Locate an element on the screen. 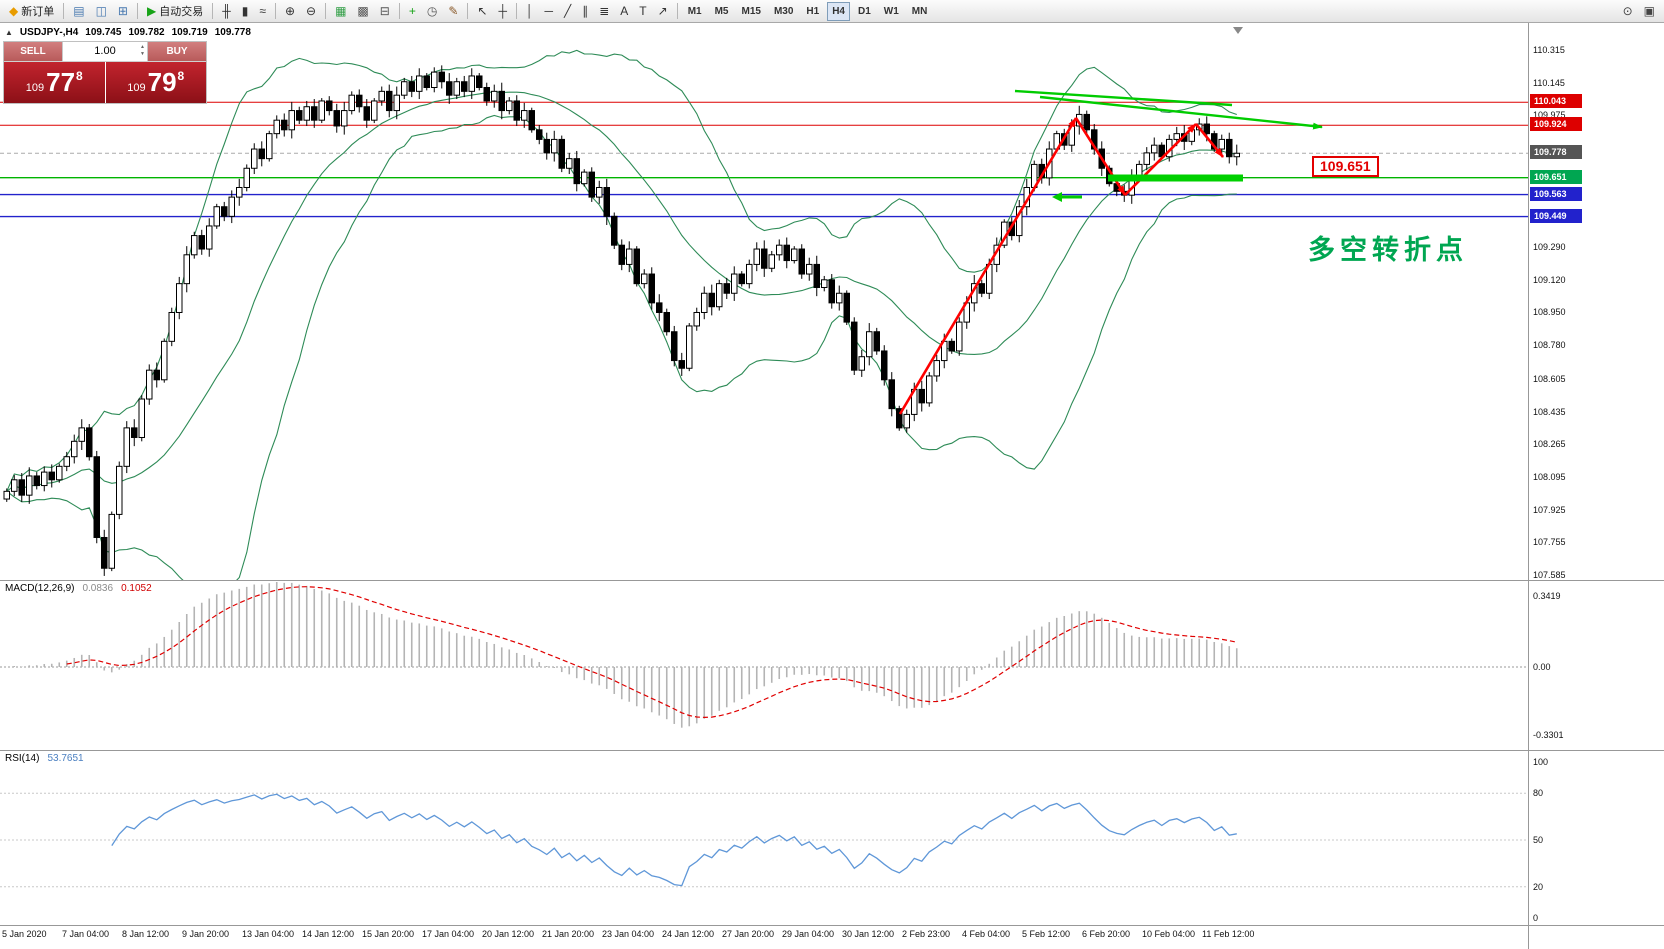  text-label-button: T is located at coordinates (642, 11).